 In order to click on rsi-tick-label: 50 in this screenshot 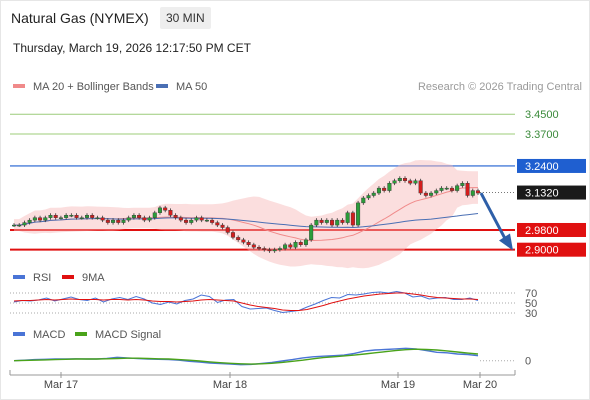, I will do `click(531, 304)`.